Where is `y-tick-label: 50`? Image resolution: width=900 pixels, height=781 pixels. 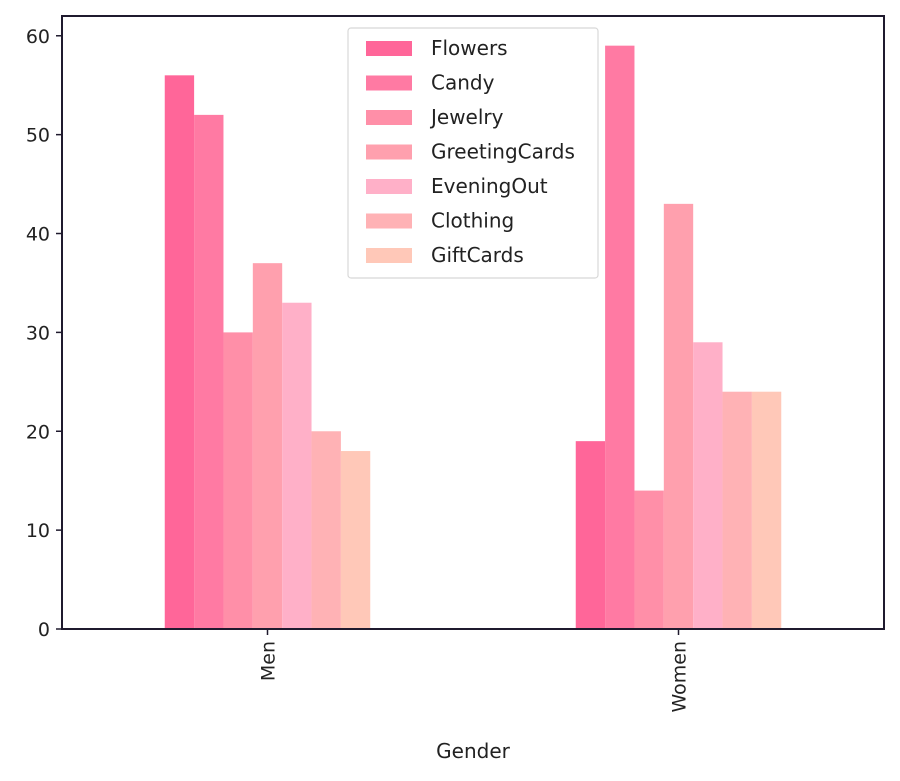
y-tick-label: 50 is located at coordinates (38, 136).